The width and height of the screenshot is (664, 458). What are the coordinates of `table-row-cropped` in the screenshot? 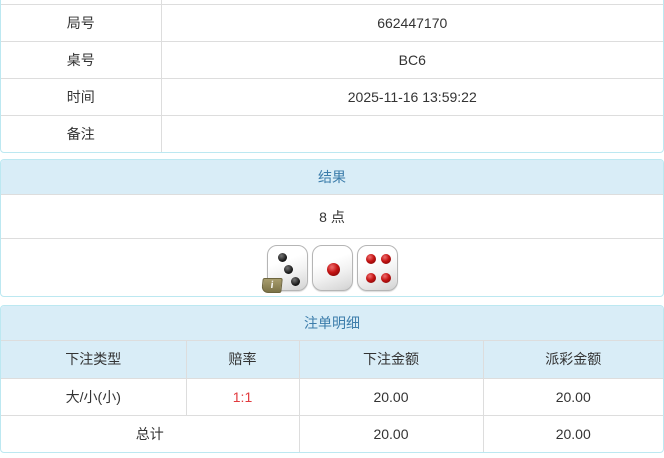 It's located at (332, 2).